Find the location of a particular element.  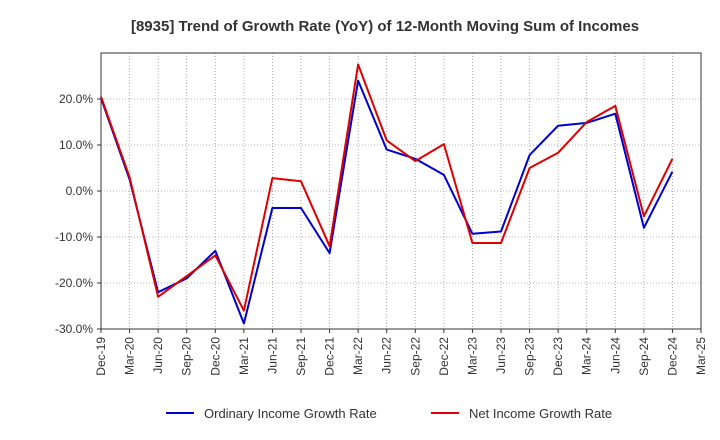

x-tick-label: Dec-24 is located at coordinates (672, 356).